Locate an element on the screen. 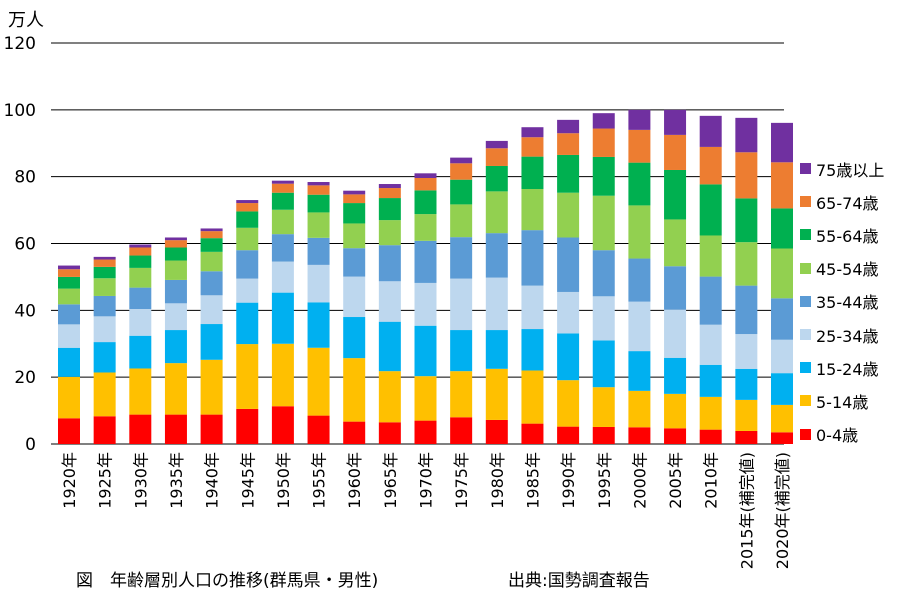 This screenshot has width=907, height=607. legend-item: 55-64歳 is located at coordinates (842, 234).